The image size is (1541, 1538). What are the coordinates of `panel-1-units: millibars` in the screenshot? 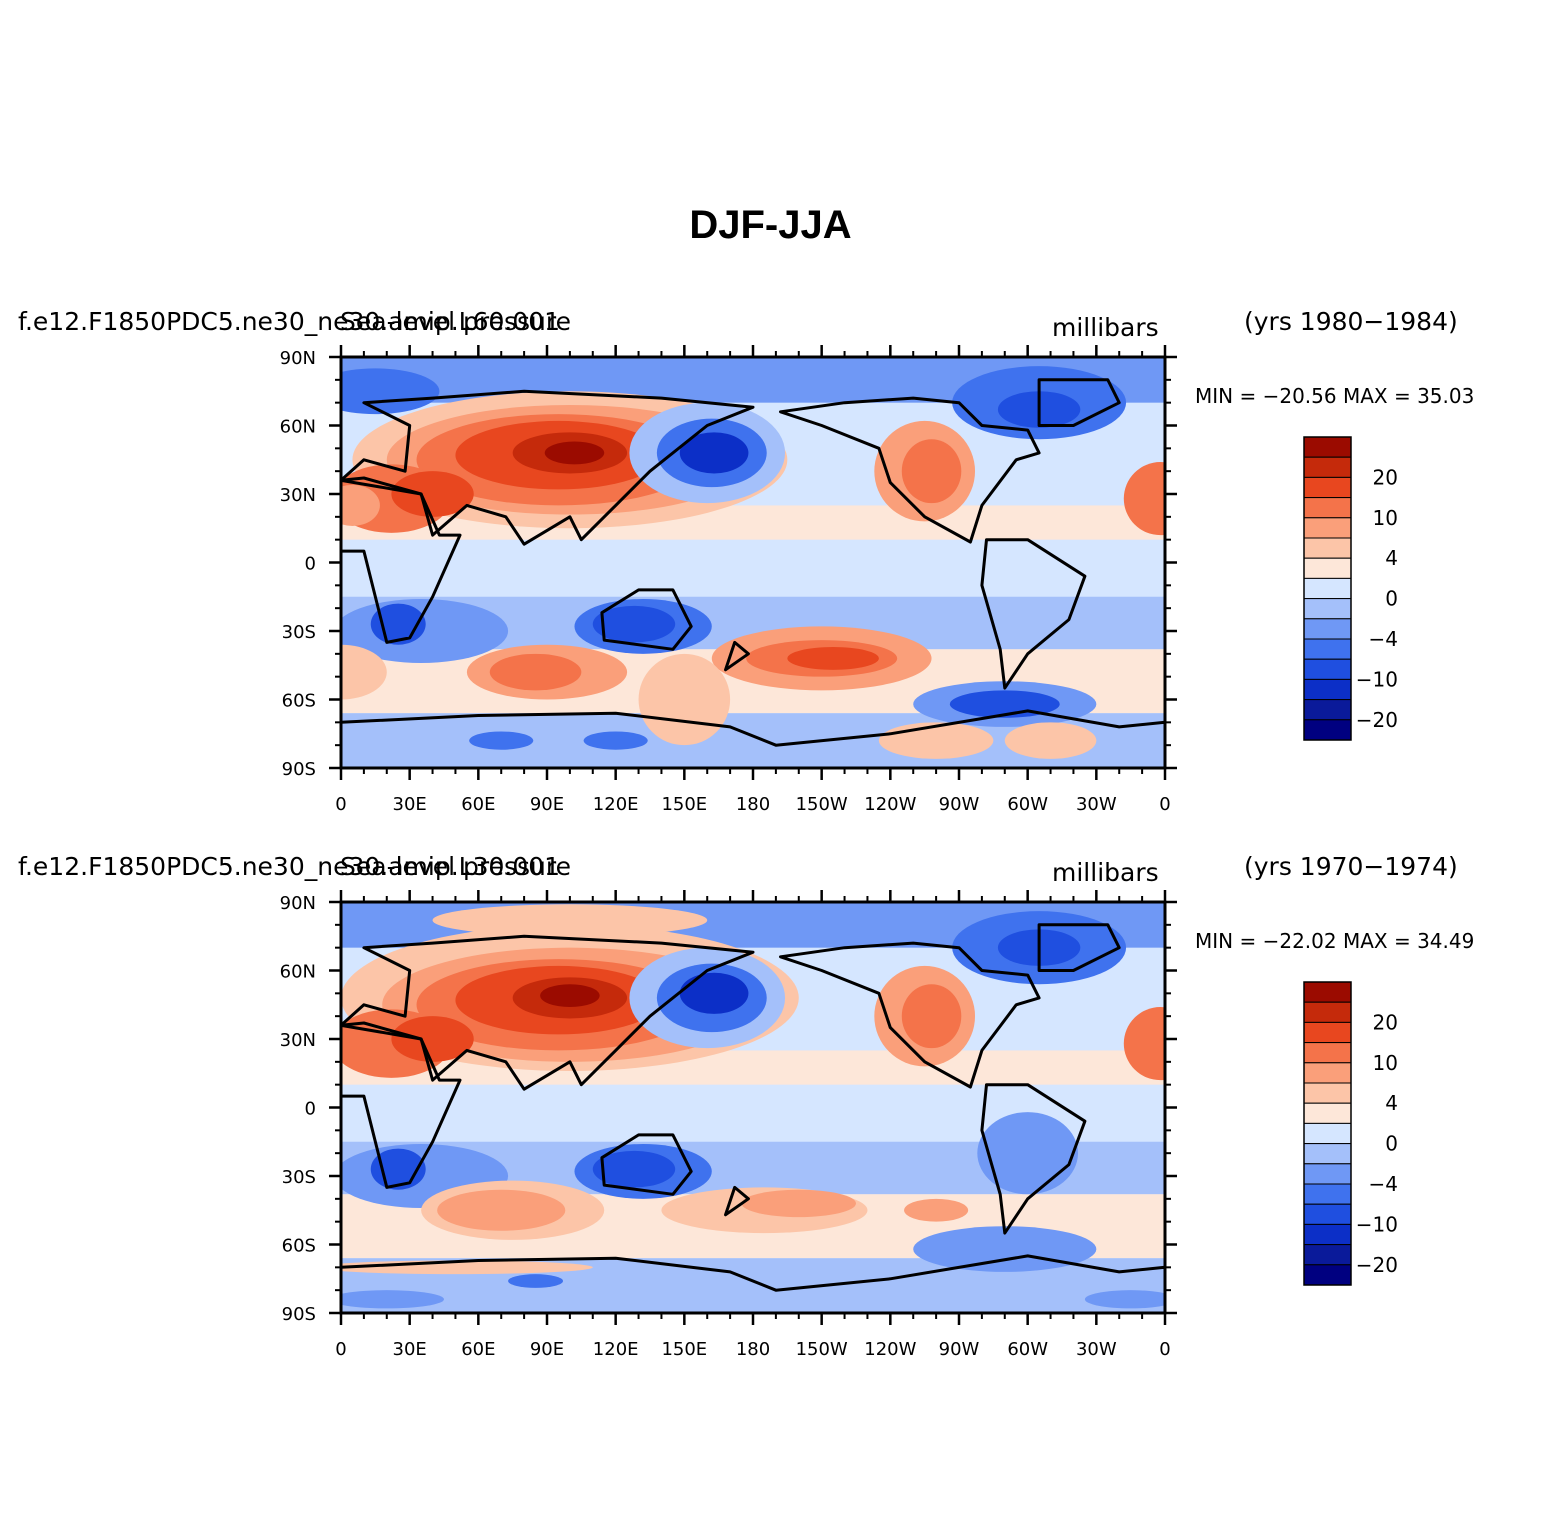 It's located at (1105, 327).